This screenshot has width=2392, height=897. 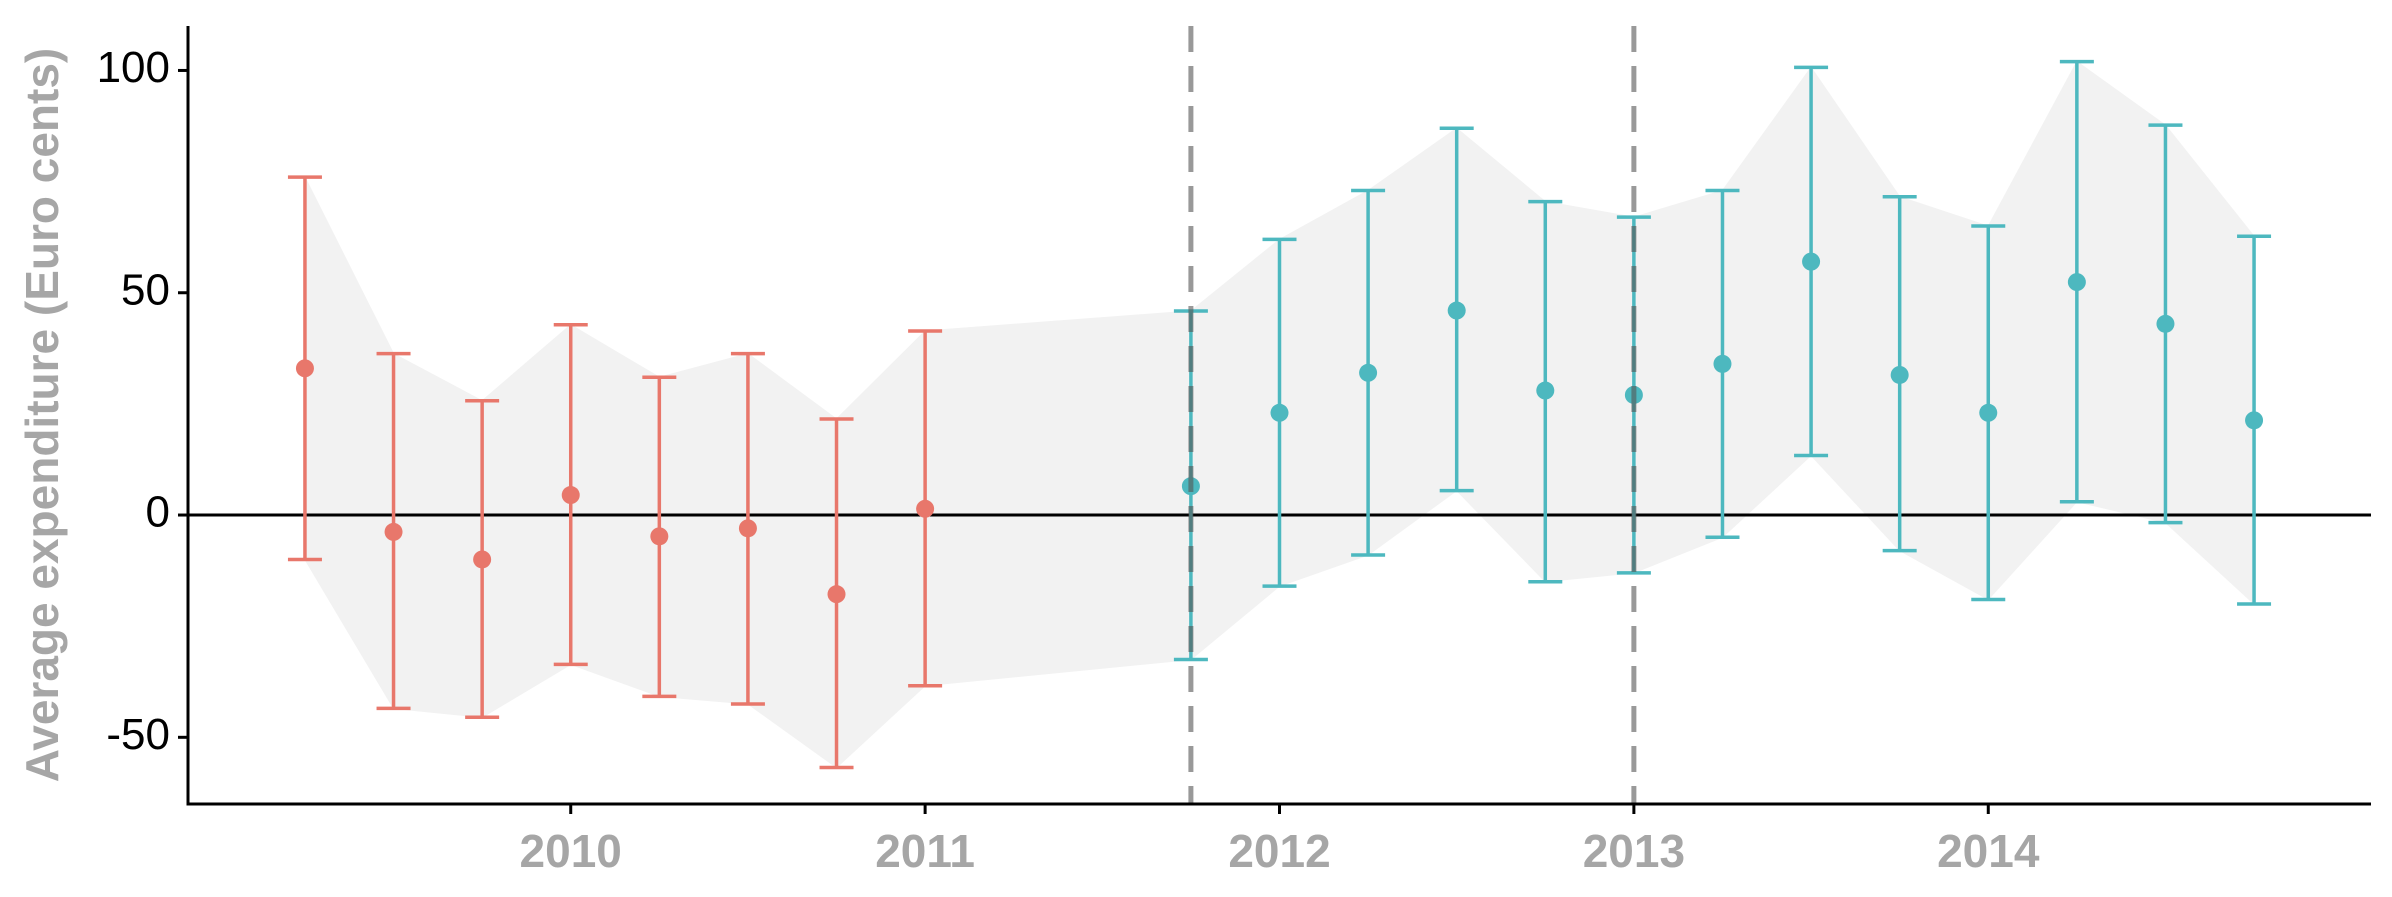 What do you see at coordinates (925, 851) in the screenshot?
I see `x-tick-label: 2011` at bounding box center [925, 851].